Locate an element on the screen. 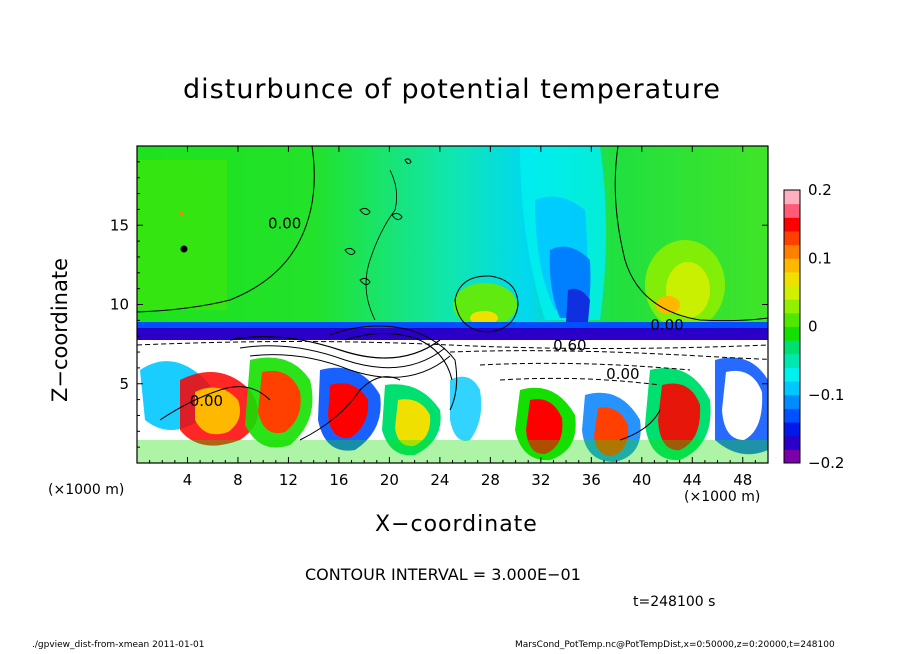 The height and width of the screenshot is (654, 904). y-tick-label: 5 is located at coordinates (124, 384).